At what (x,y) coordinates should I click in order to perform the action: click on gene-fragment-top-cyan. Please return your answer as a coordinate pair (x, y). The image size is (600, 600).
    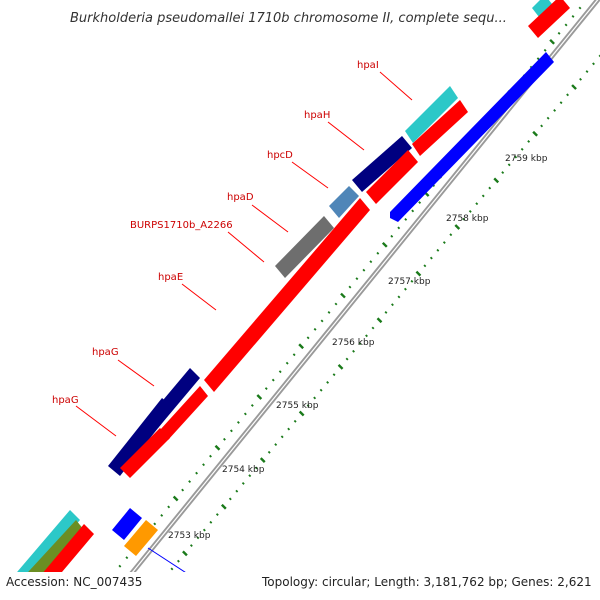
    Looking at the image, I should click on (542, 8).